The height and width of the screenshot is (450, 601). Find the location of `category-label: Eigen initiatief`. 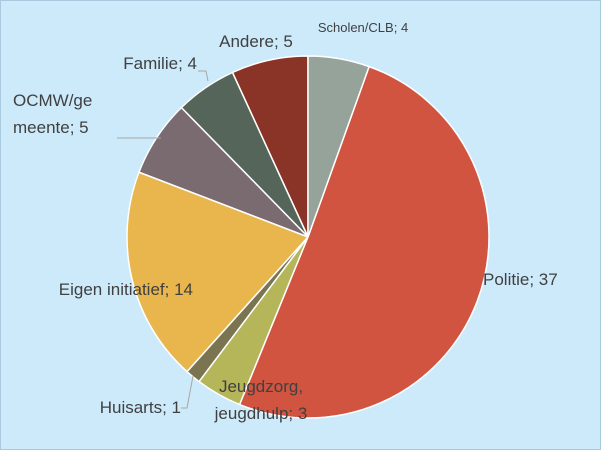

category-label: Eigen initiatief is located at coordinates (111, 289).